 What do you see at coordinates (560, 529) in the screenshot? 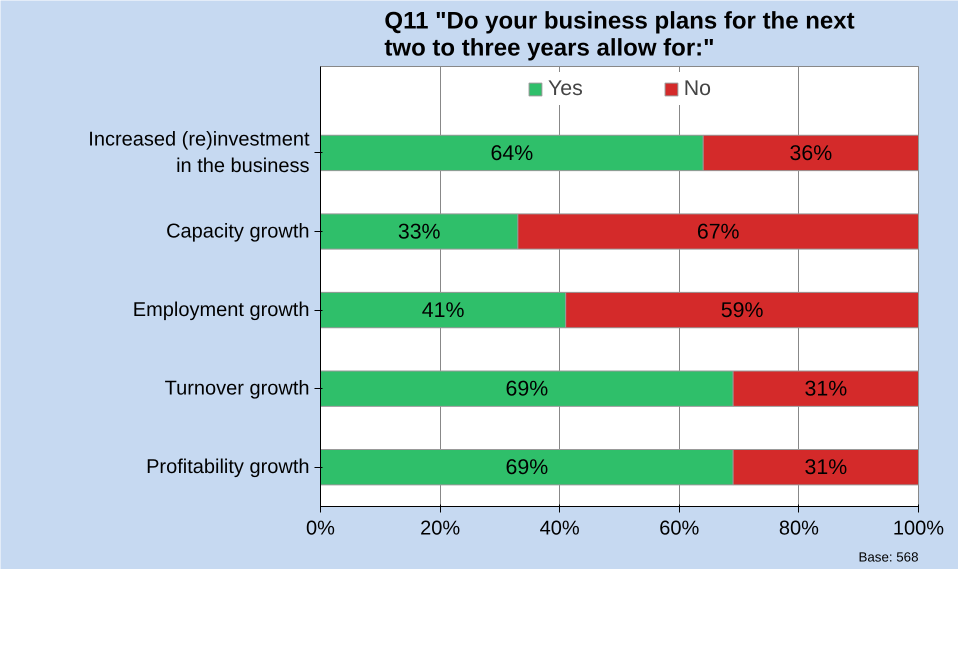
I see `x-tick-label: 40%` at bounding box center [560, 529].